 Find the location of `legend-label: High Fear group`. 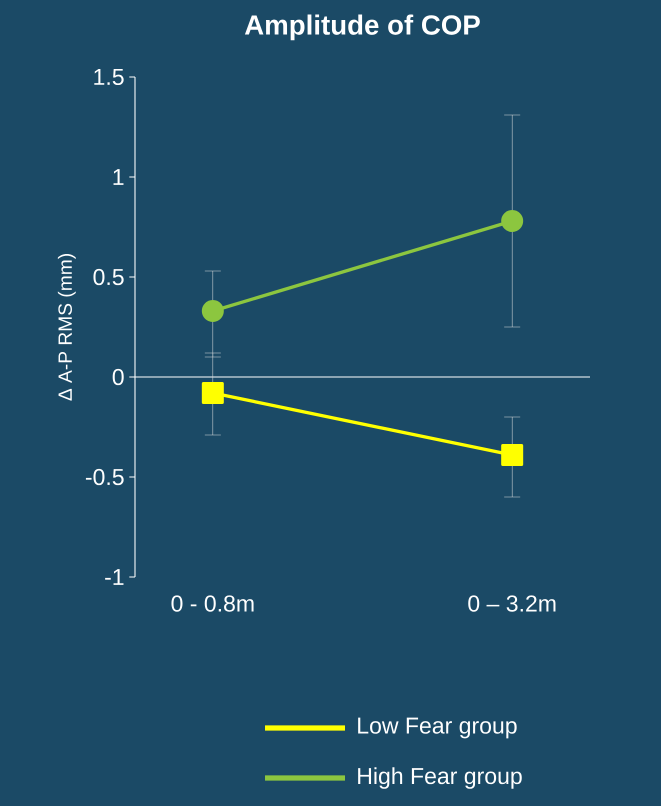

legend-label: High Fear group is located at coordinates (440, 778).